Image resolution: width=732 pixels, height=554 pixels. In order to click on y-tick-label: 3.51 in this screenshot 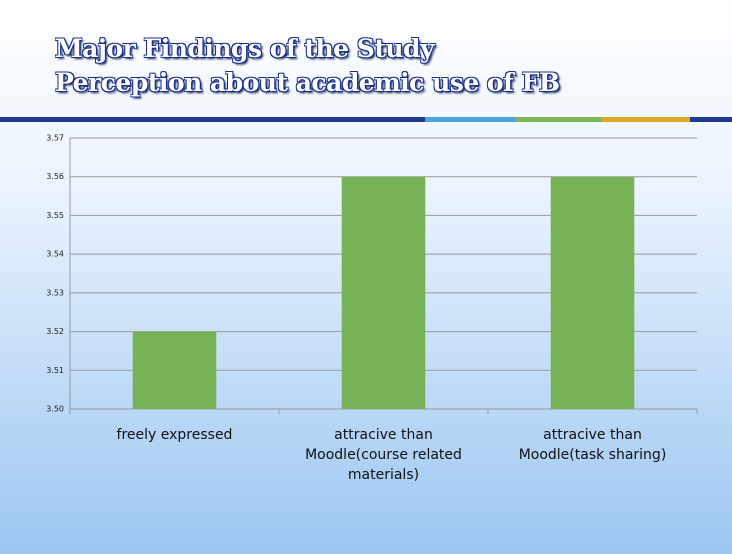, I will do `click(55, 370)`.